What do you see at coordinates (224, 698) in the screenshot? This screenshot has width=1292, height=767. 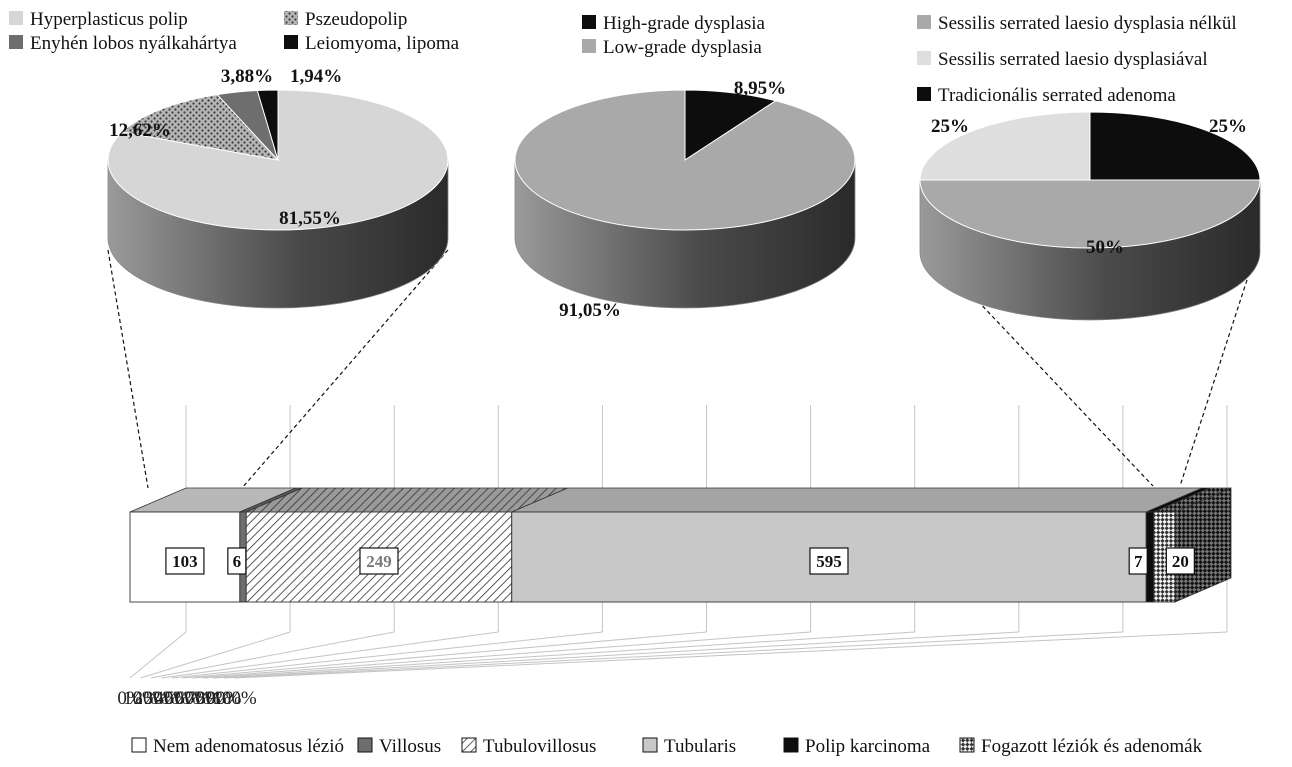 I see `x-tick-label: 90%` at bounding box center [224, 698].